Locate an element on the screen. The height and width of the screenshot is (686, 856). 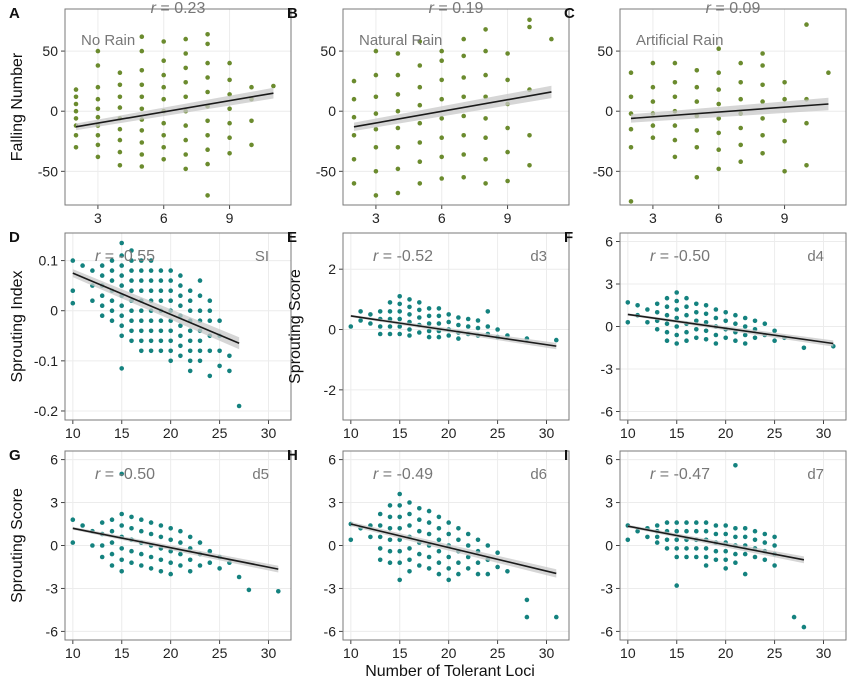
panel-letter: G is located at coordinates (15, 455).